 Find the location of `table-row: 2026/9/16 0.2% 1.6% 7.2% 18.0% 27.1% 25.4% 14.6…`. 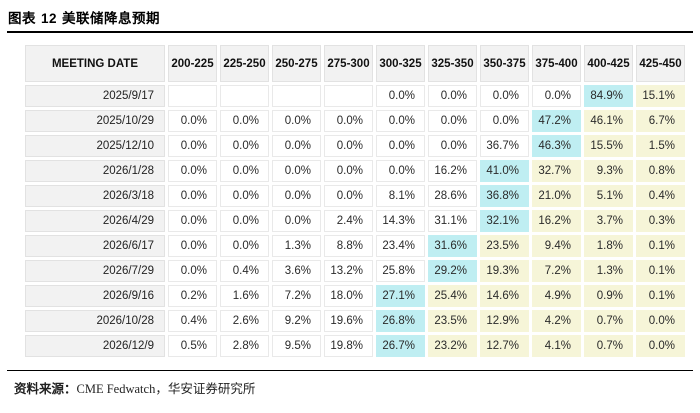

table-row: 2026/9/16 0.2% 1.6% 7.2% 18.0% 27.1% 25.4% 14.6… is located at coordinates (355, 296).